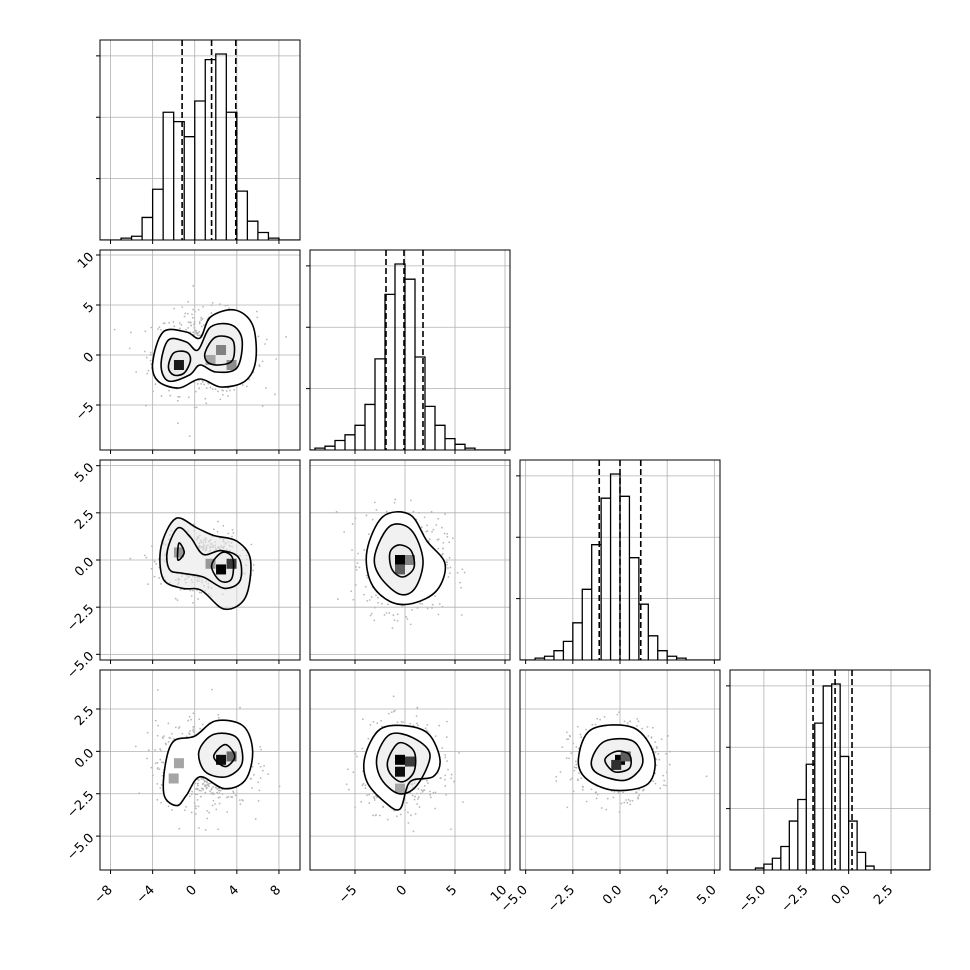 Image resolution: width=970 pixels, height=970 pixels. Describe the element at coordinates (187, 351) in the screenshot. I see `panel-1-0: −5 0 5 10` at that location.